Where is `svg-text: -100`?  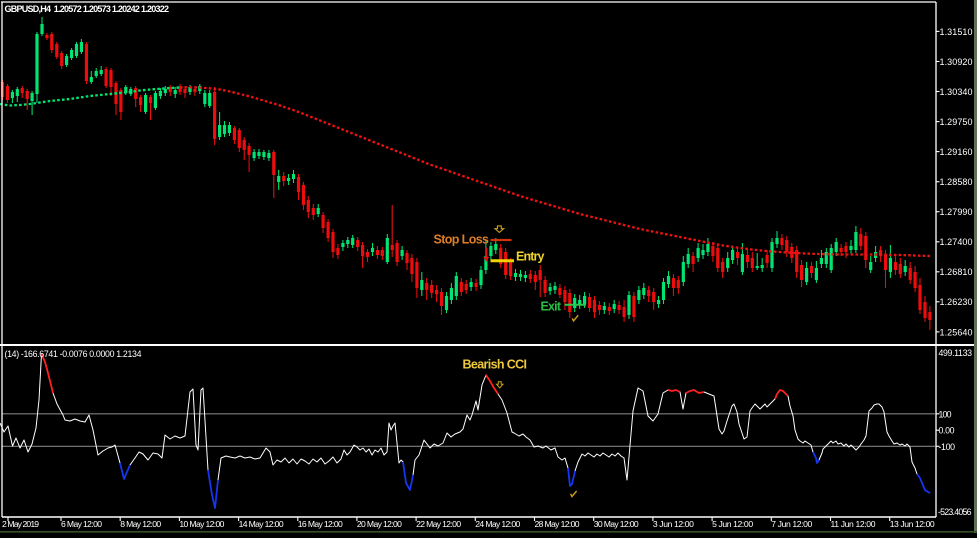 svg-text: -100 is located at coordinates (947, 447).